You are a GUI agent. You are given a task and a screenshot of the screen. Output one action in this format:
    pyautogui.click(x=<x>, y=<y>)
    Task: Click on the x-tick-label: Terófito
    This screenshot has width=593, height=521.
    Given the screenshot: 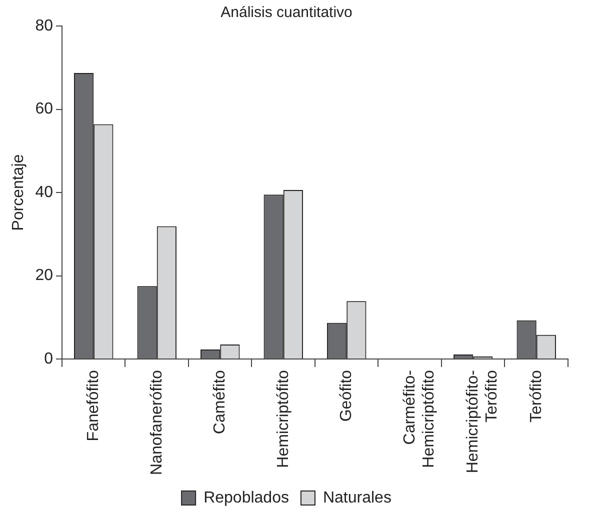 What is the action you would take?
    pyautogui.click(x=536, y=396)
    